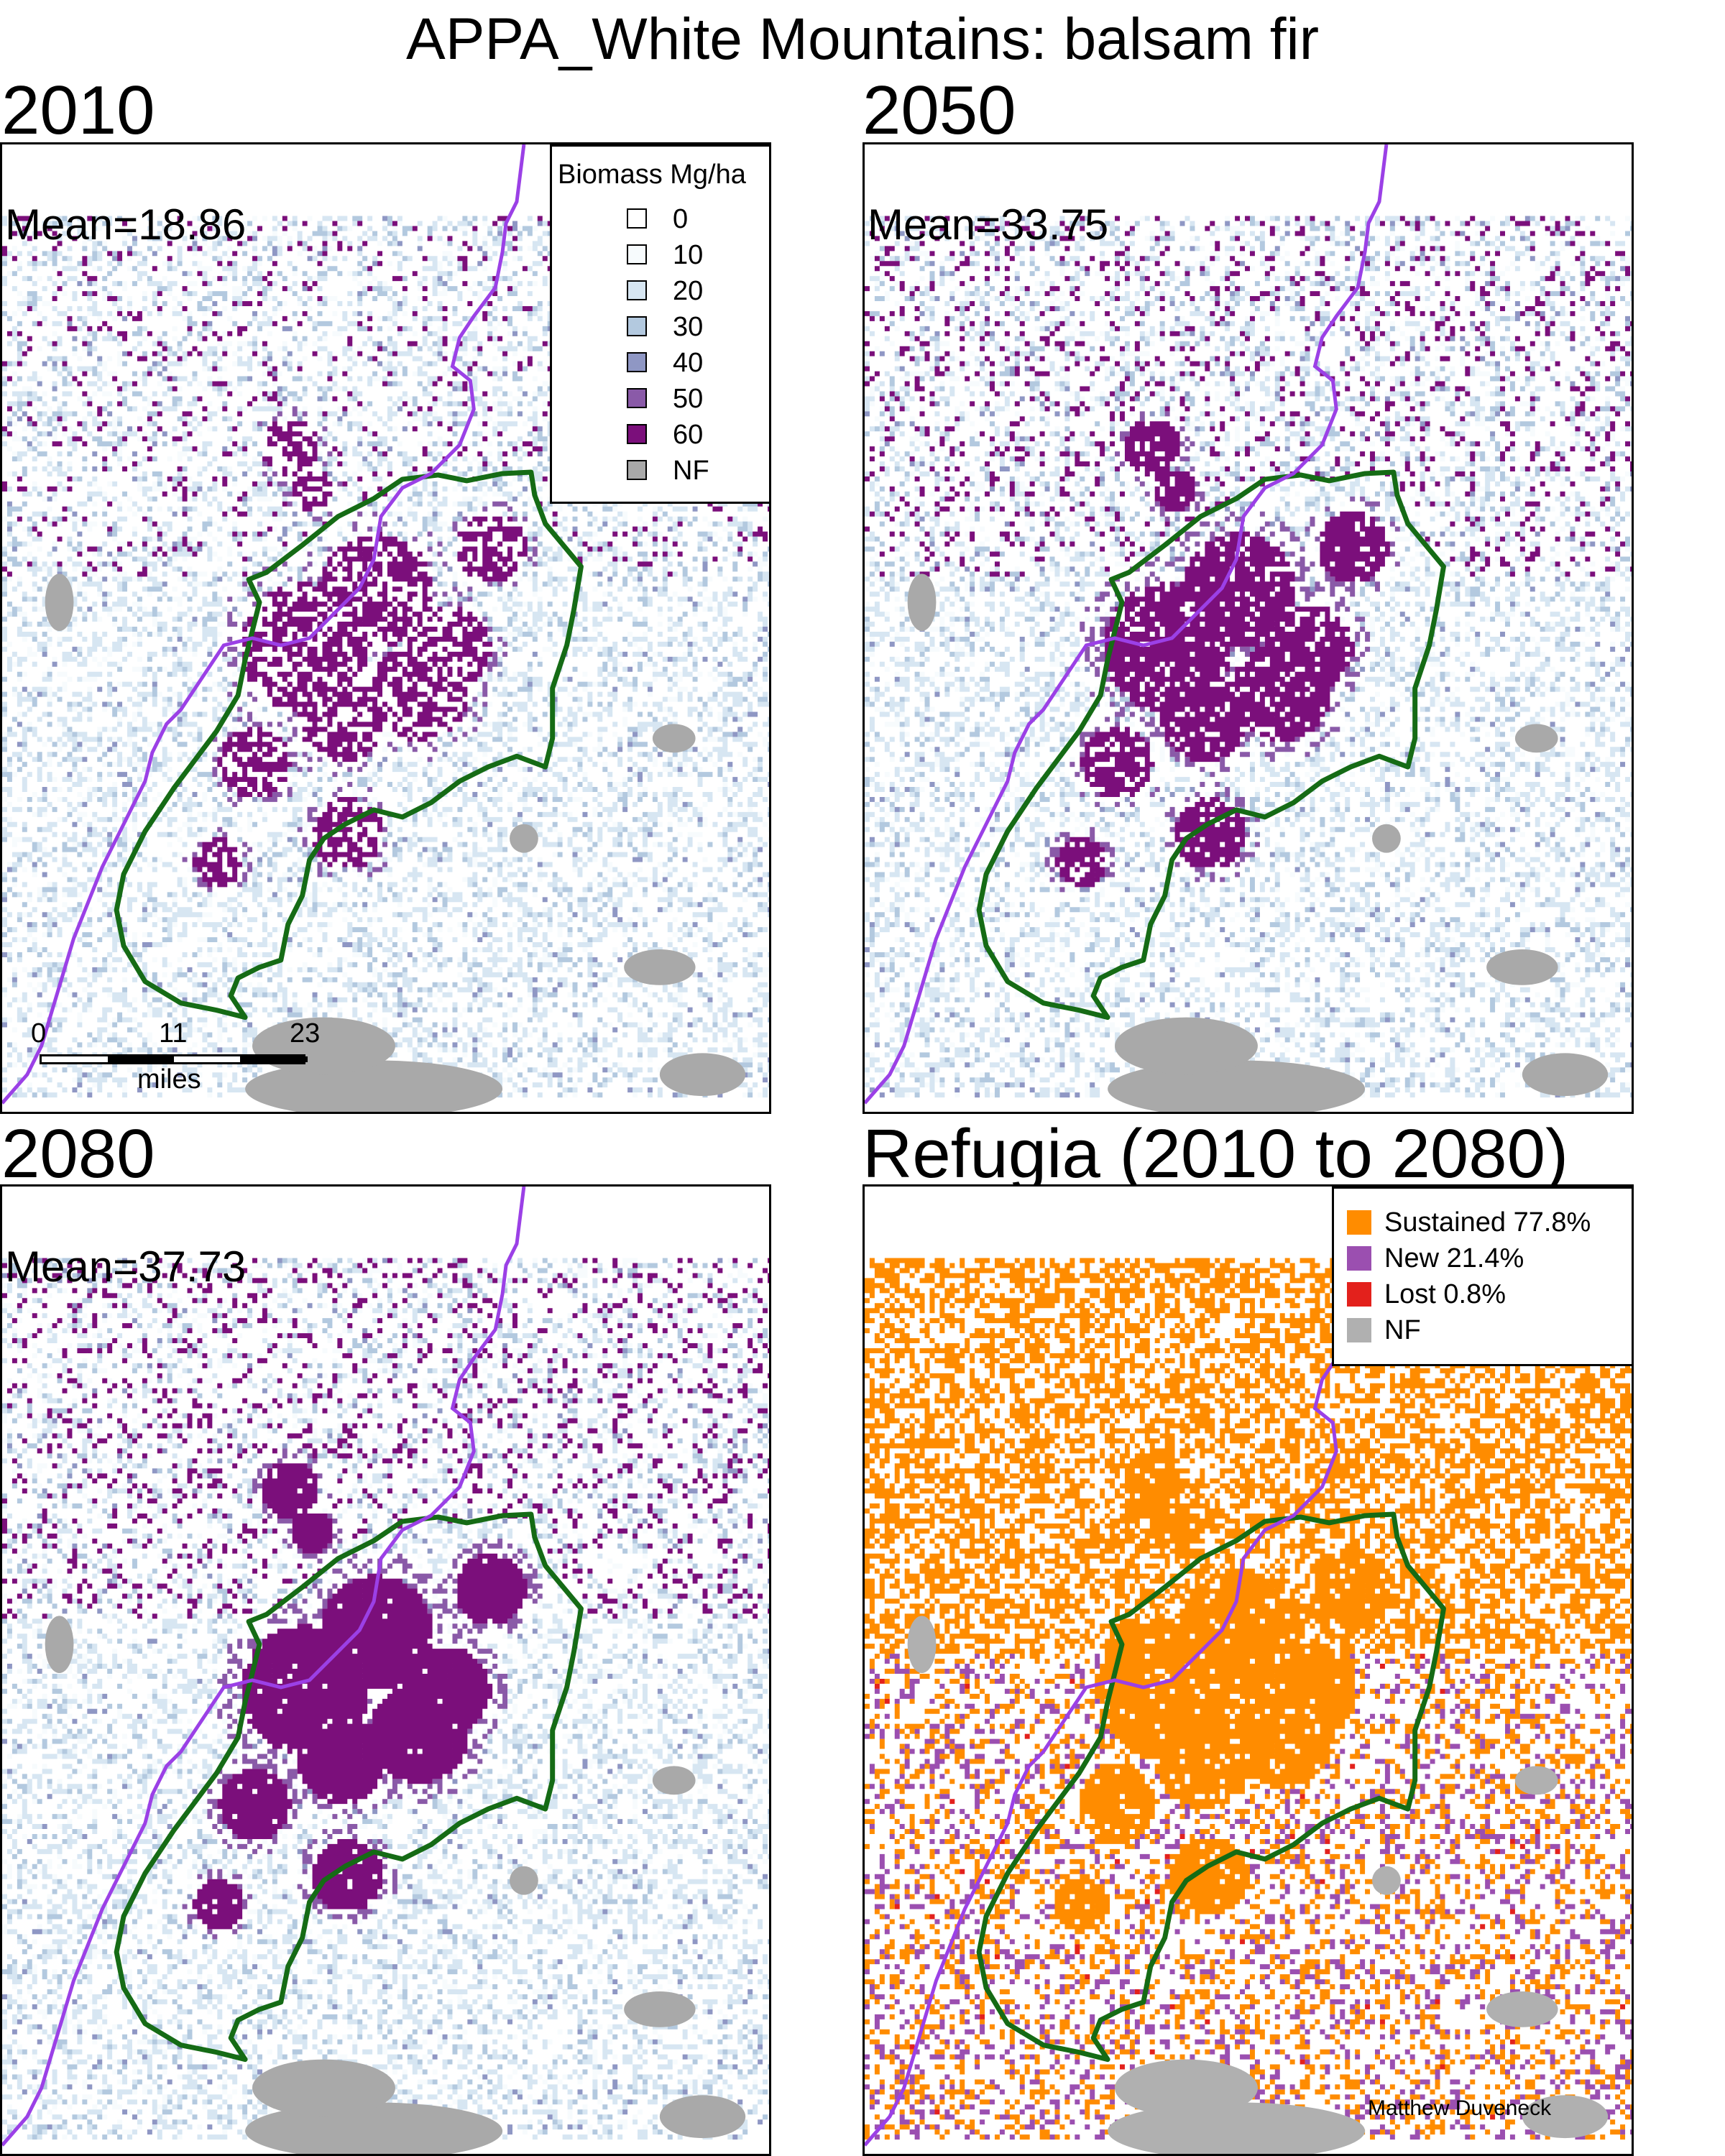  Describe the element at coordinates (691, 471) in the screenshot. I see `legend-label-nf: NF` at that location.